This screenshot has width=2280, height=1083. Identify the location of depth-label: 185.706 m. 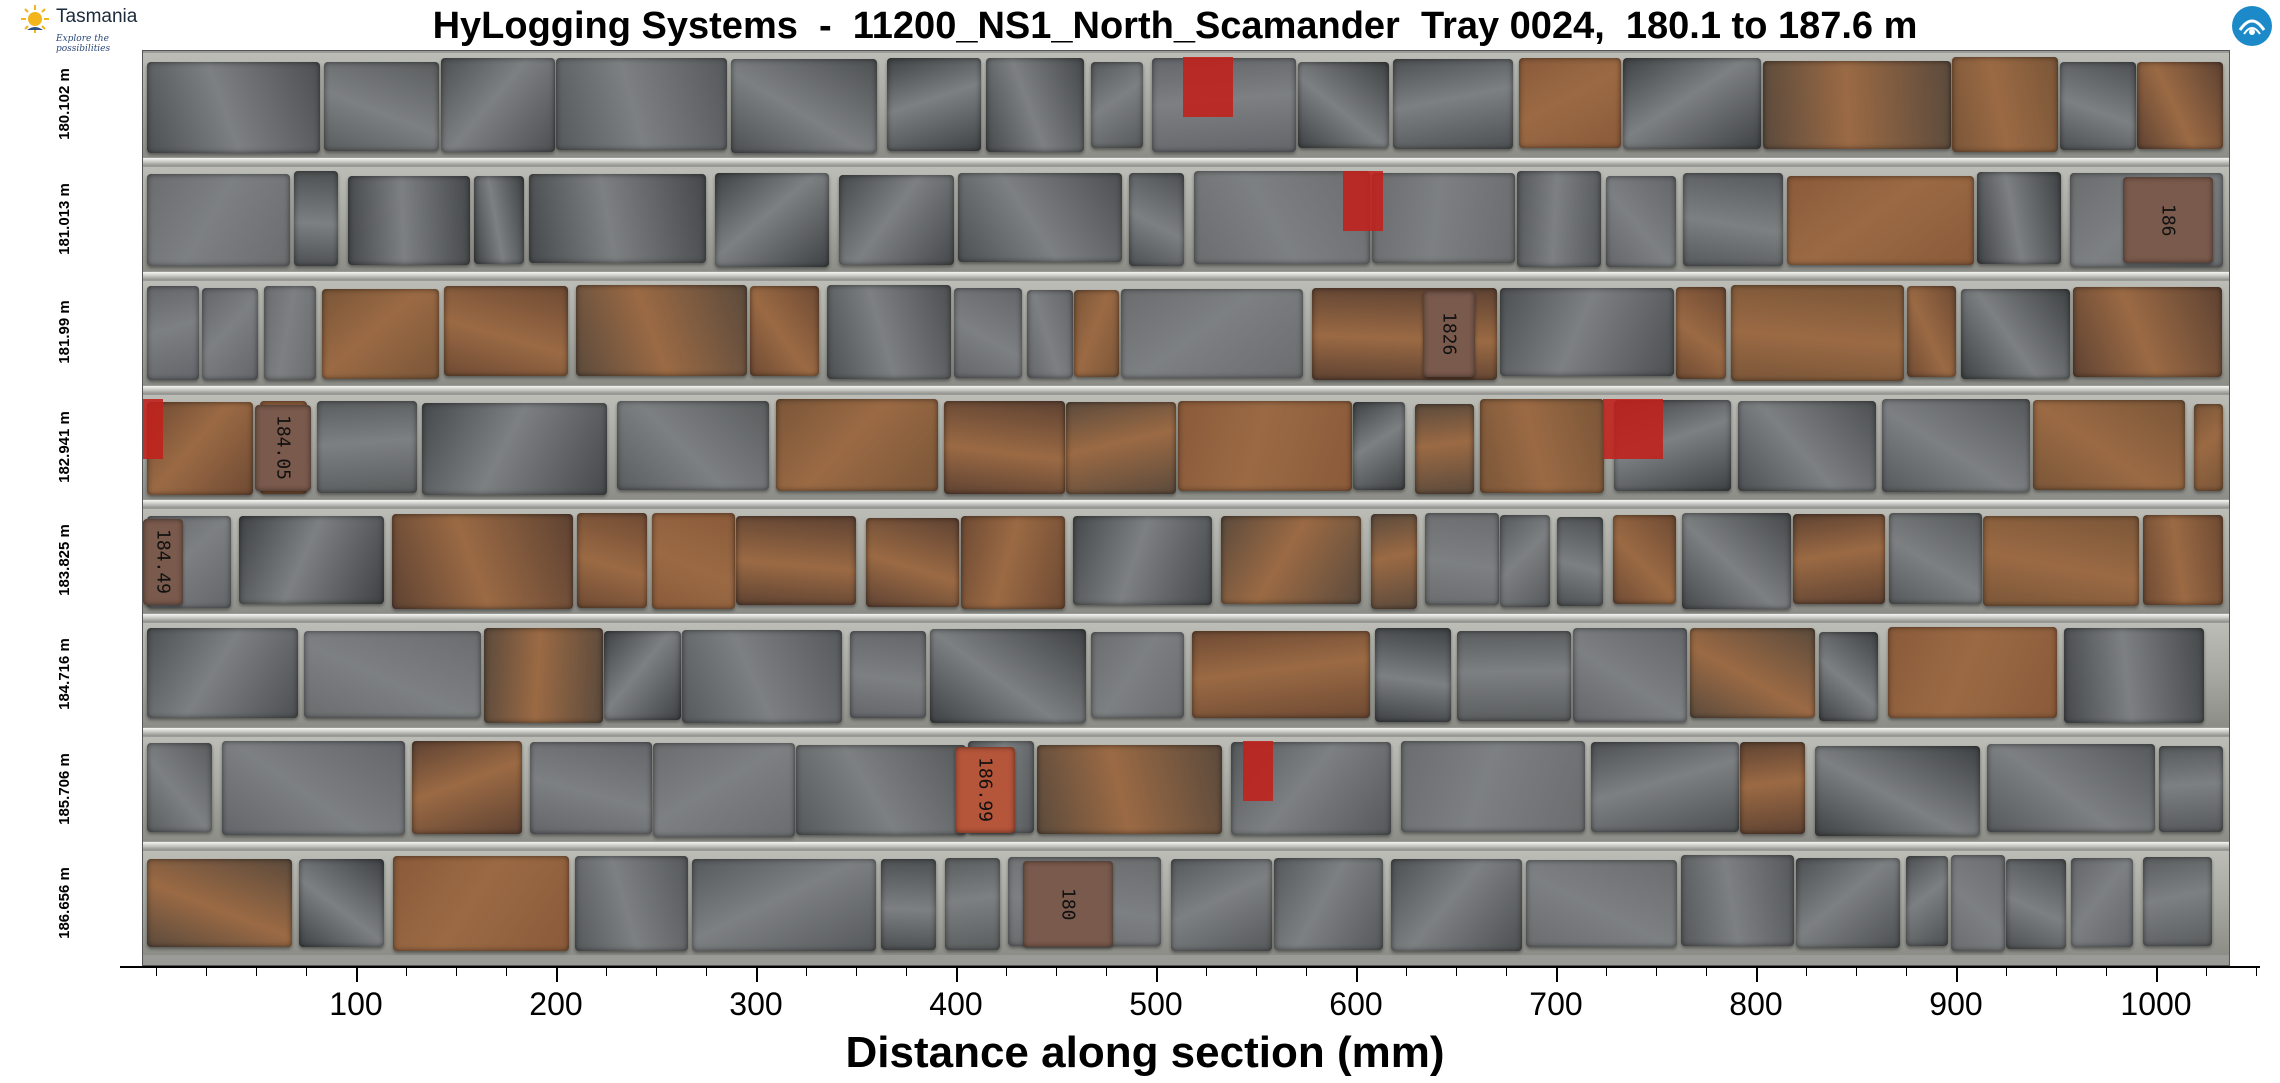
(64, 789).